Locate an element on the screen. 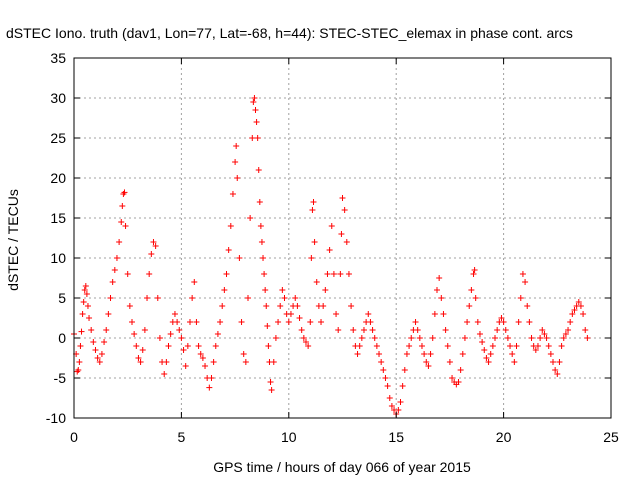 This screenshot has width=640, height=480. x-tick-label: 5 is located at coordinates (182, 437).